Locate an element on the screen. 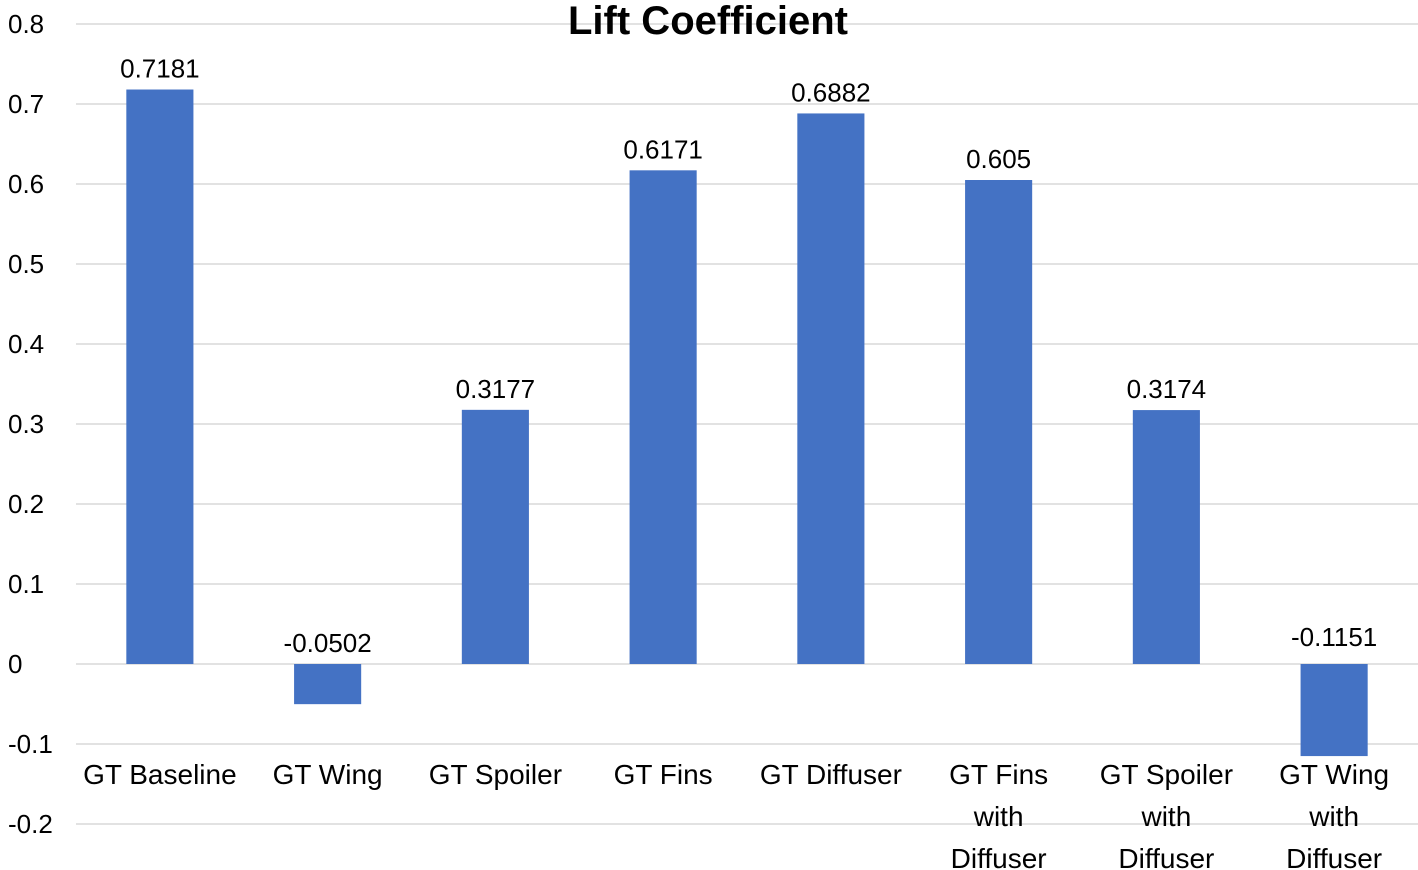 This screenshot has width=1418, height=870. y-tick-label: 0.3 is located at coordinates (26, 424).